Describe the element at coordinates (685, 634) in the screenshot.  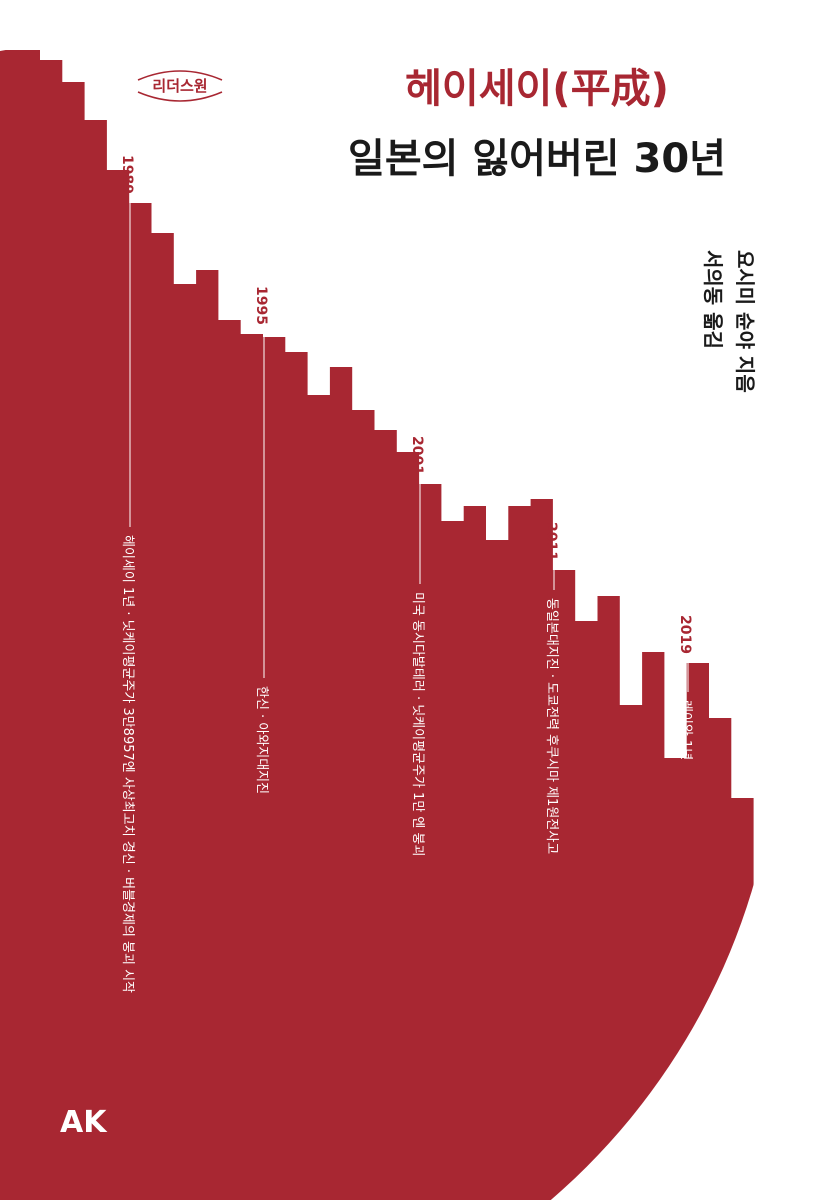
I see `year: 2019` at that location.